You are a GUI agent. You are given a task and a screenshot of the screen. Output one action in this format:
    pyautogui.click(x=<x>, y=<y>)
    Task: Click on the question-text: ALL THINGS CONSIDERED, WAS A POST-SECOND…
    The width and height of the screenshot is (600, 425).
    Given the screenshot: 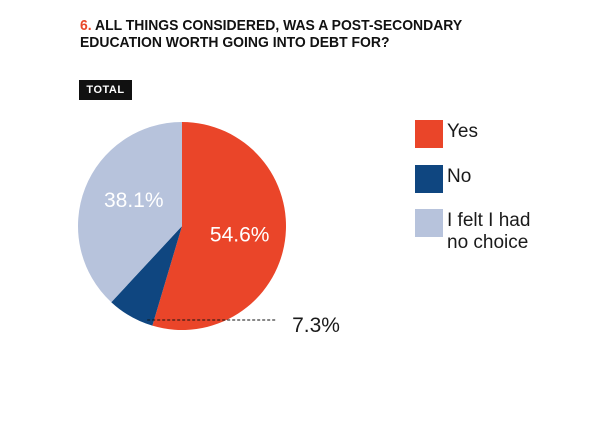 What is the action you would take?
    pyautogui.click(x=271, y=34)
    